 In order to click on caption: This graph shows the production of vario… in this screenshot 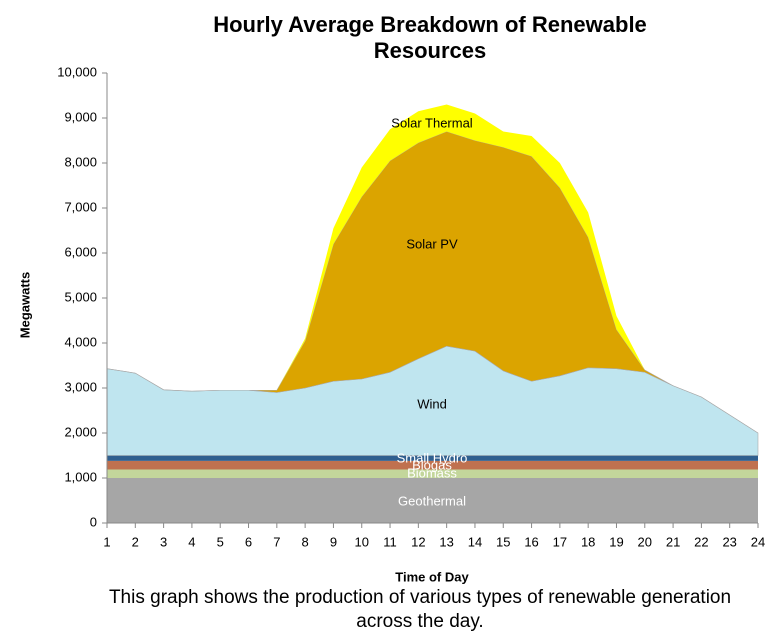, I will do `click(420, 609)`.